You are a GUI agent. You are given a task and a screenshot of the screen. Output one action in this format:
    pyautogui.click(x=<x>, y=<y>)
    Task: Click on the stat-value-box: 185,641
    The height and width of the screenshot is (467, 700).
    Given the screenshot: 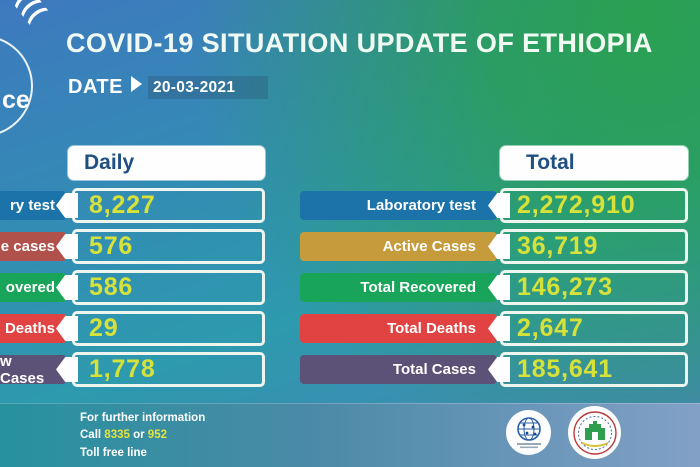 What is the action you would take?
    pyautogui.click(x=594, y=369)
    